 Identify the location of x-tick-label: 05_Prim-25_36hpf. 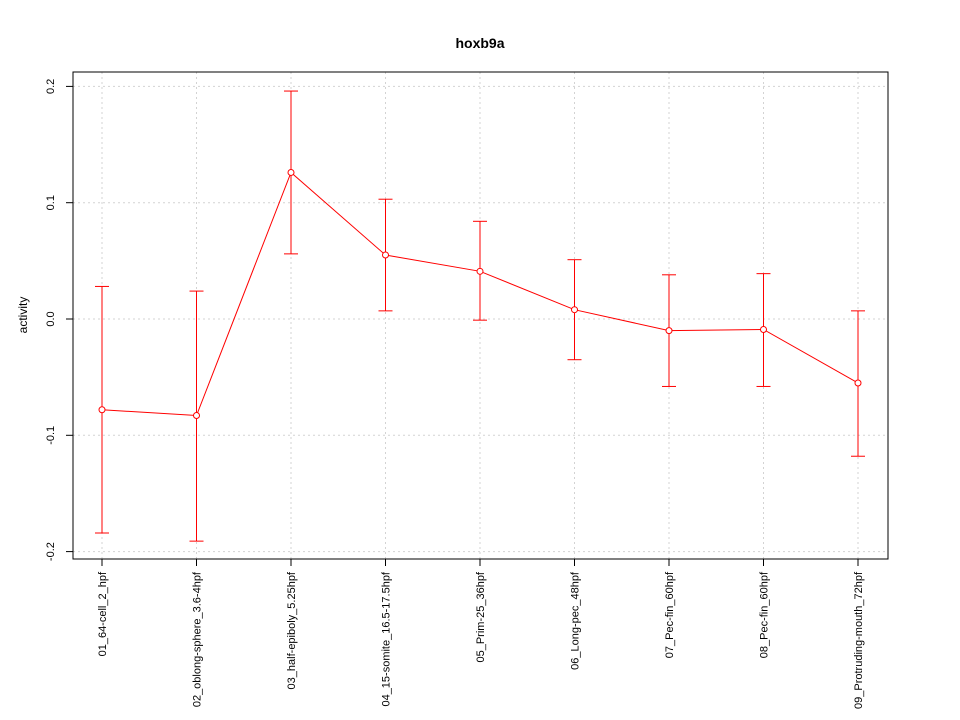
(481, 616).